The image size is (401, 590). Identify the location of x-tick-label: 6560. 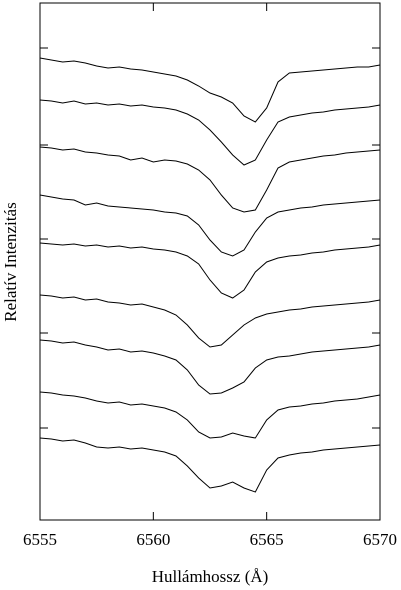
(153, 539).